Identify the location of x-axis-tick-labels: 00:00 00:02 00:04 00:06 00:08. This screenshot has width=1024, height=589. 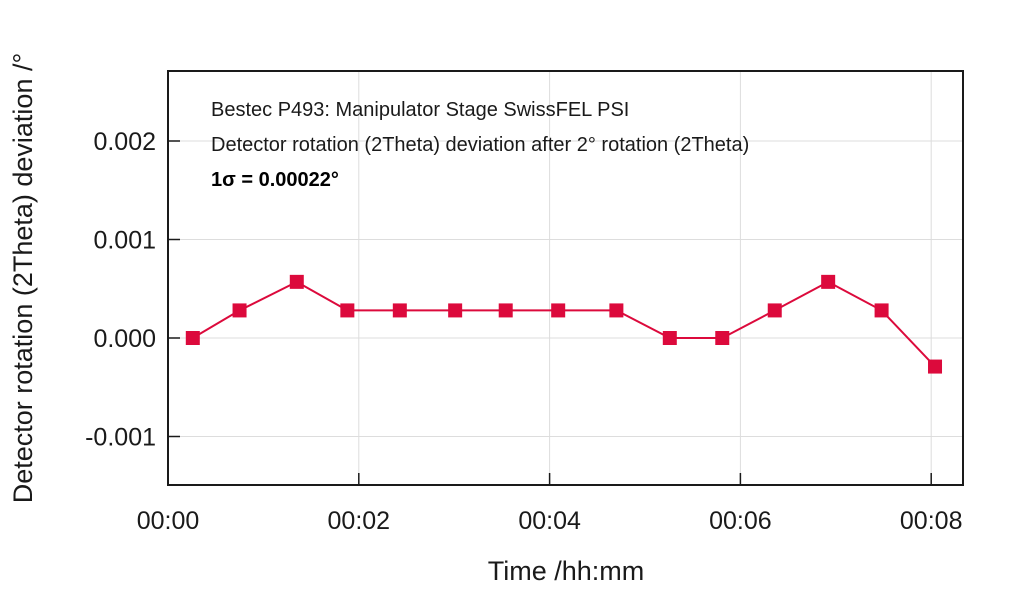
(550, 521).